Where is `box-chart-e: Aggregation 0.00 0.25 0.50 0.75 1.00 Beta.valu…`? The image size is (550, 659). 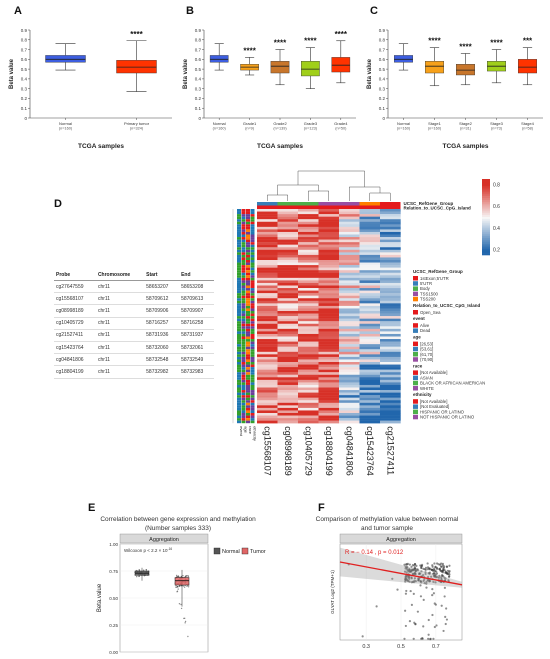
box-chart-e: Aggregation 0.00 0.25 0.50 0.75 1.00 Beta.valu… is located at coordinates (181, 594).